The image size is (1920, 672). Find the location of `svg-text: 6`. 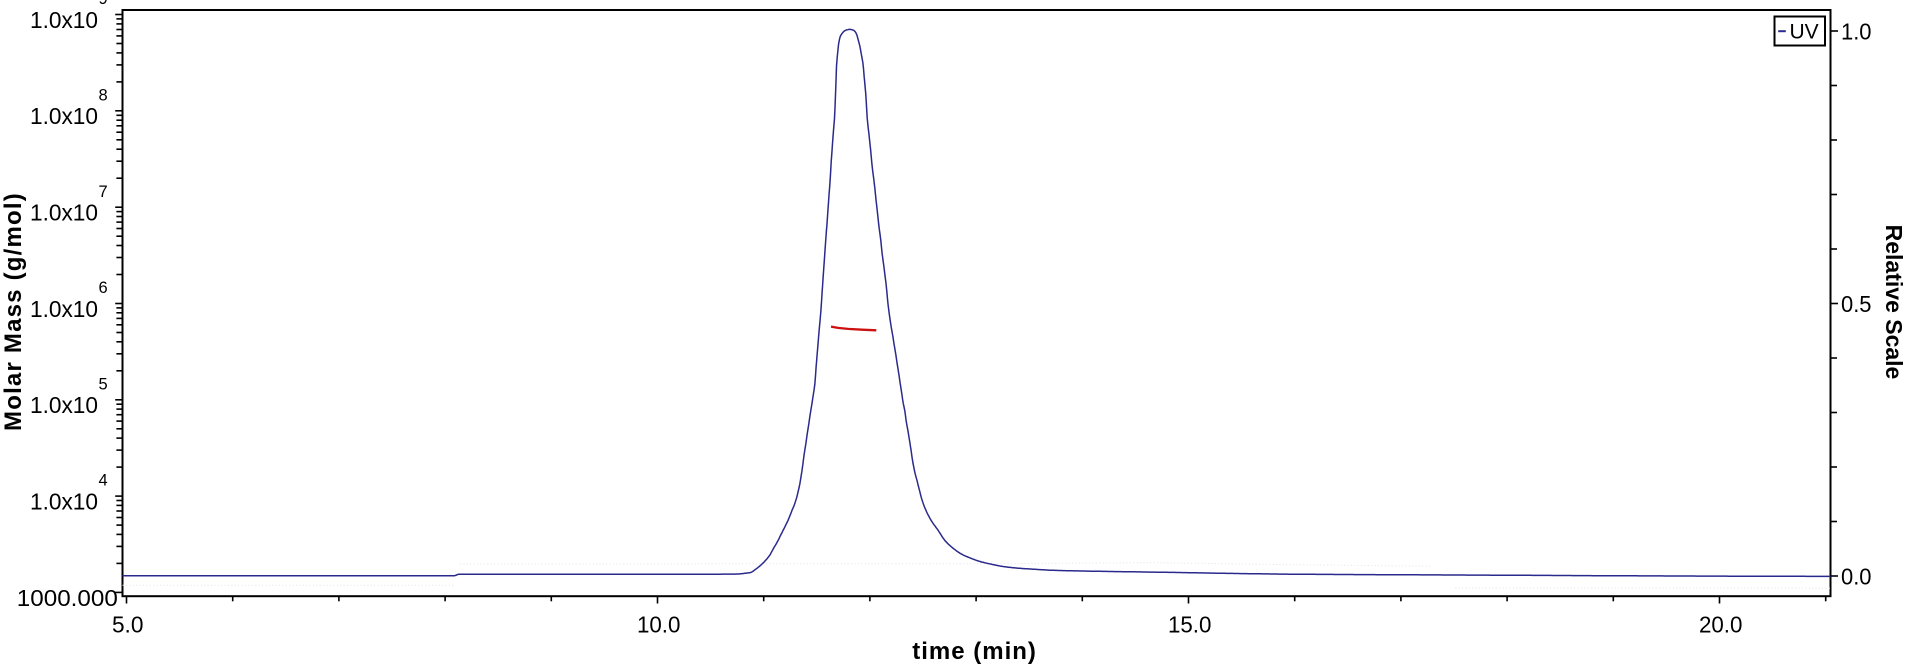

svg-text: 6 is located at coordinates (103, 288).